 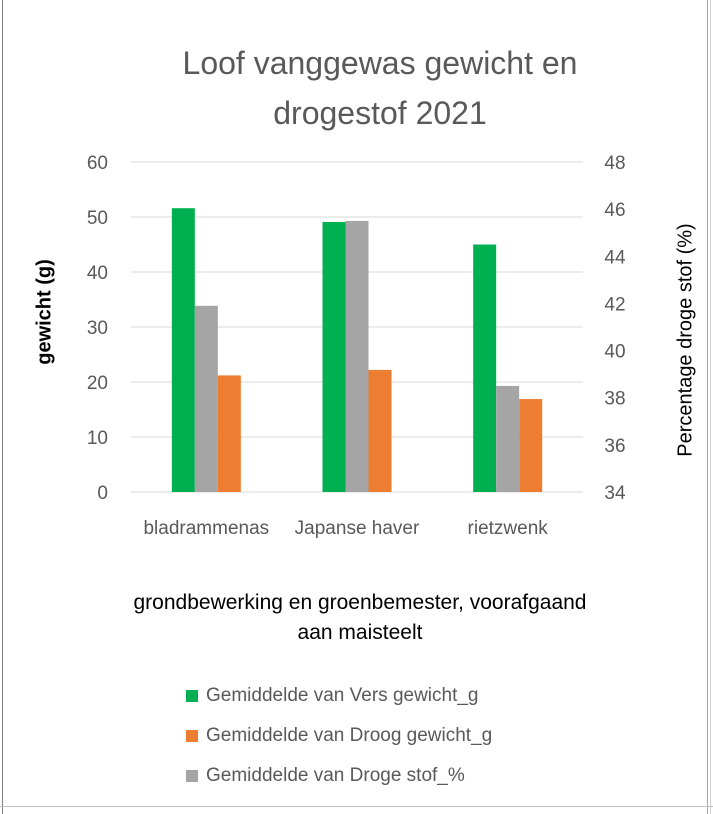 I want to click on legend-label-droog: Gemiddelde van Droog gewicht_g, so click(x=349, y=735).